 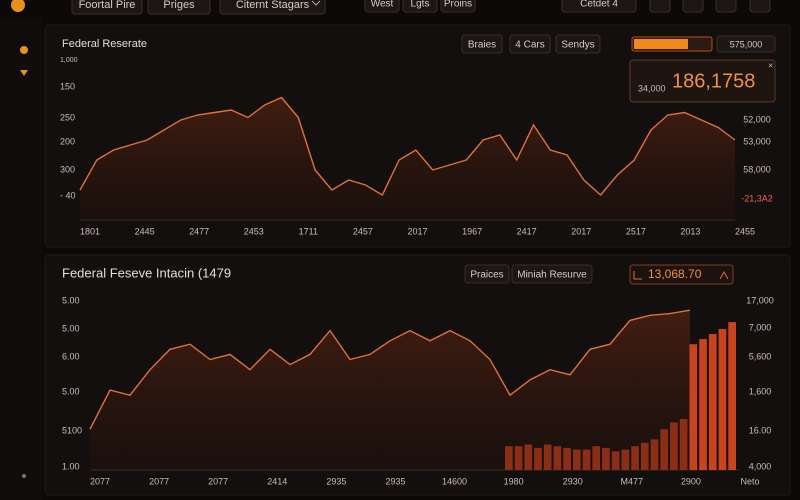 I want to click on nav-tab-label: Foortal Pire, so click(x=107, y=5).